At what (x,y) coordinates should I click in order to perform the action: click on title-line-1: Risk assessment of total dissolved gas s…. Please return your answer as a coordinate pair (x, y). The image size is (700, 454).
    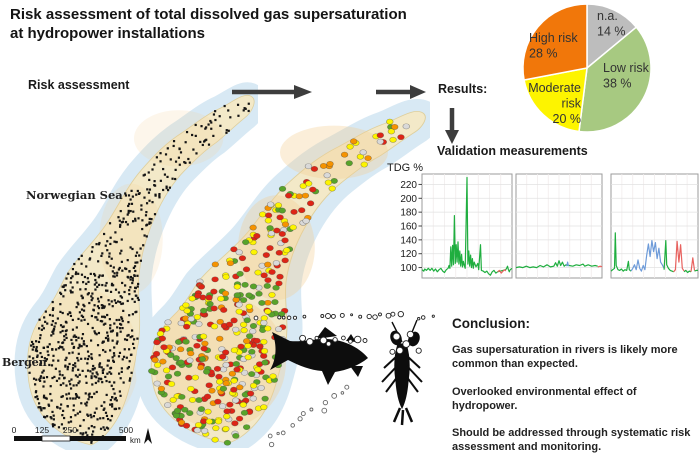
    Looking at the image, I should click on (208, 14).